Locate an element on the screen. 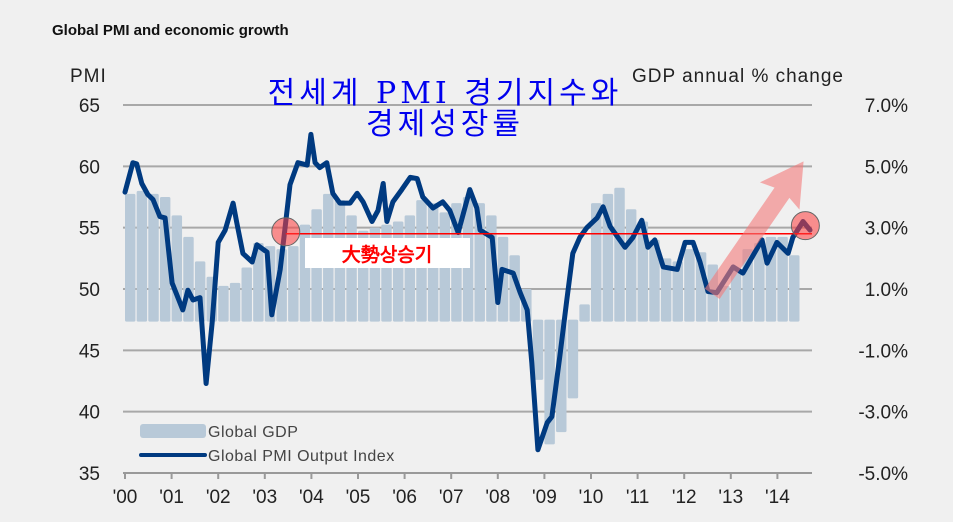 This screenshot has height=522, width=953. left-tick-label: 60 is located at coordinates (89, 167).